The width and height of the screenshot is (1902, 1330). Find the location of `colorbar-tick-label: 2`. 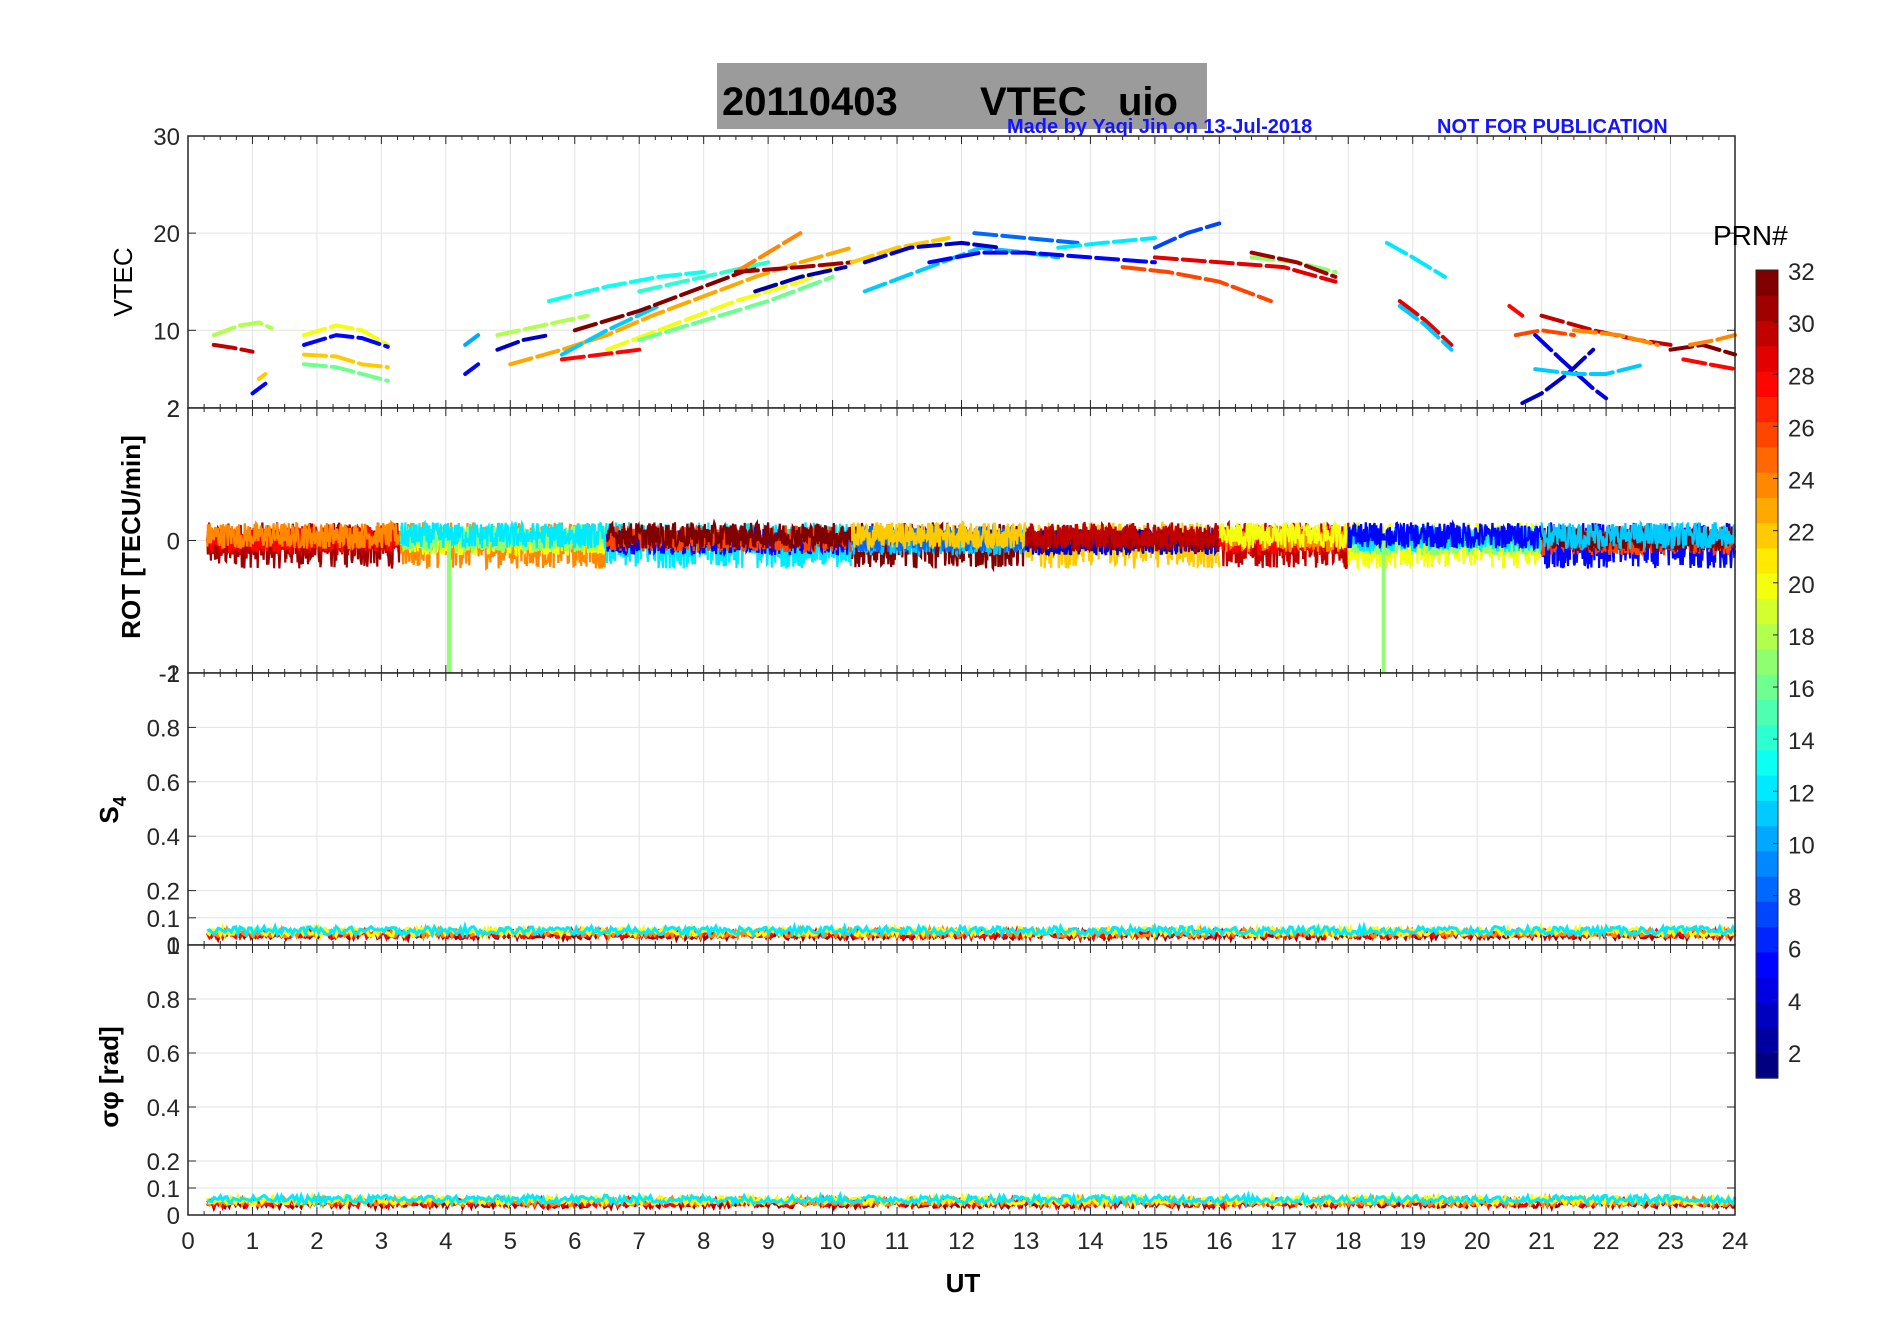

colorbar-tick-label: 2 is located at coordinates (1794, 1054).